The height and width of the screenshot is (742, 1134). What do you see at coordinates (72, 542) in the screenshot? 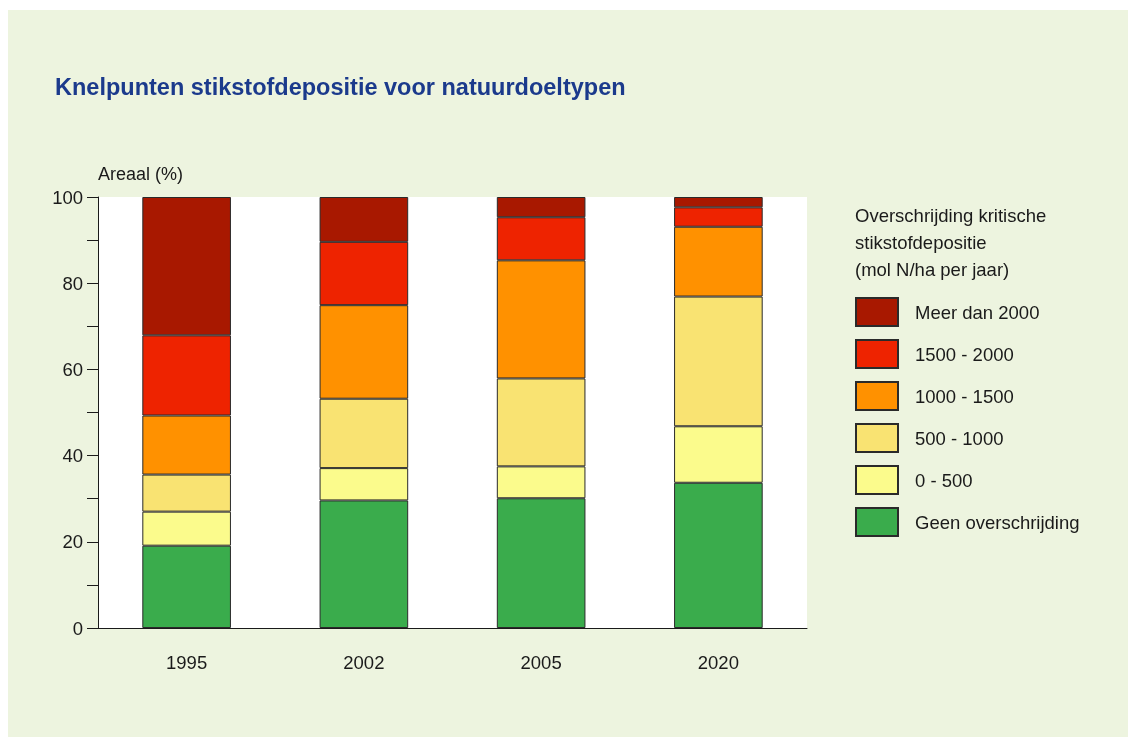
I see `y-tick-label: 20` at bounding box center [72, 542].